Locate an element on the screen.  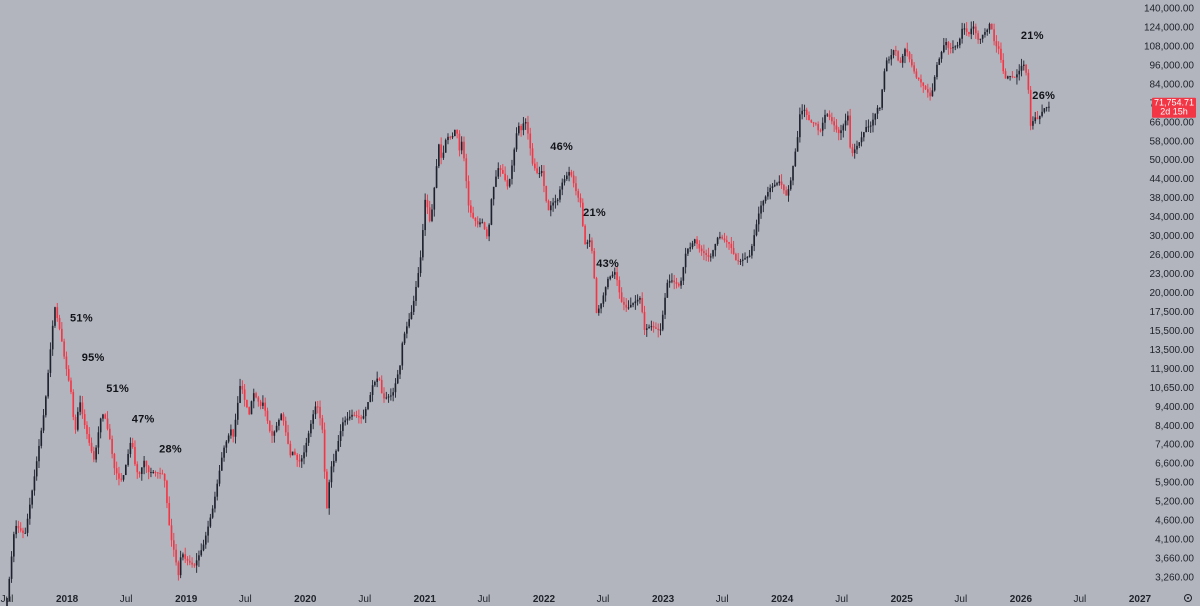
y-tick-label: 23,000.00 is located at coordinates (1172, 274).